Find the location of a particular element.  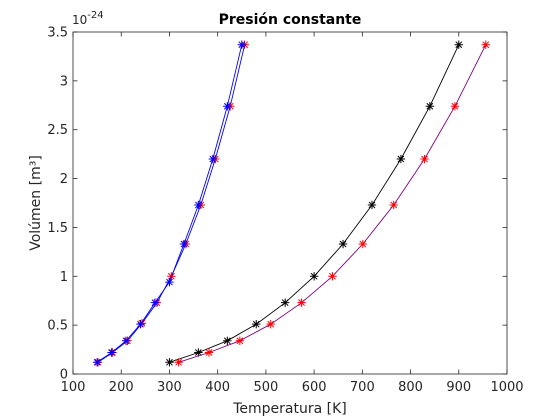

y-exponent-base: 10 is located at coordinates (79, 20).